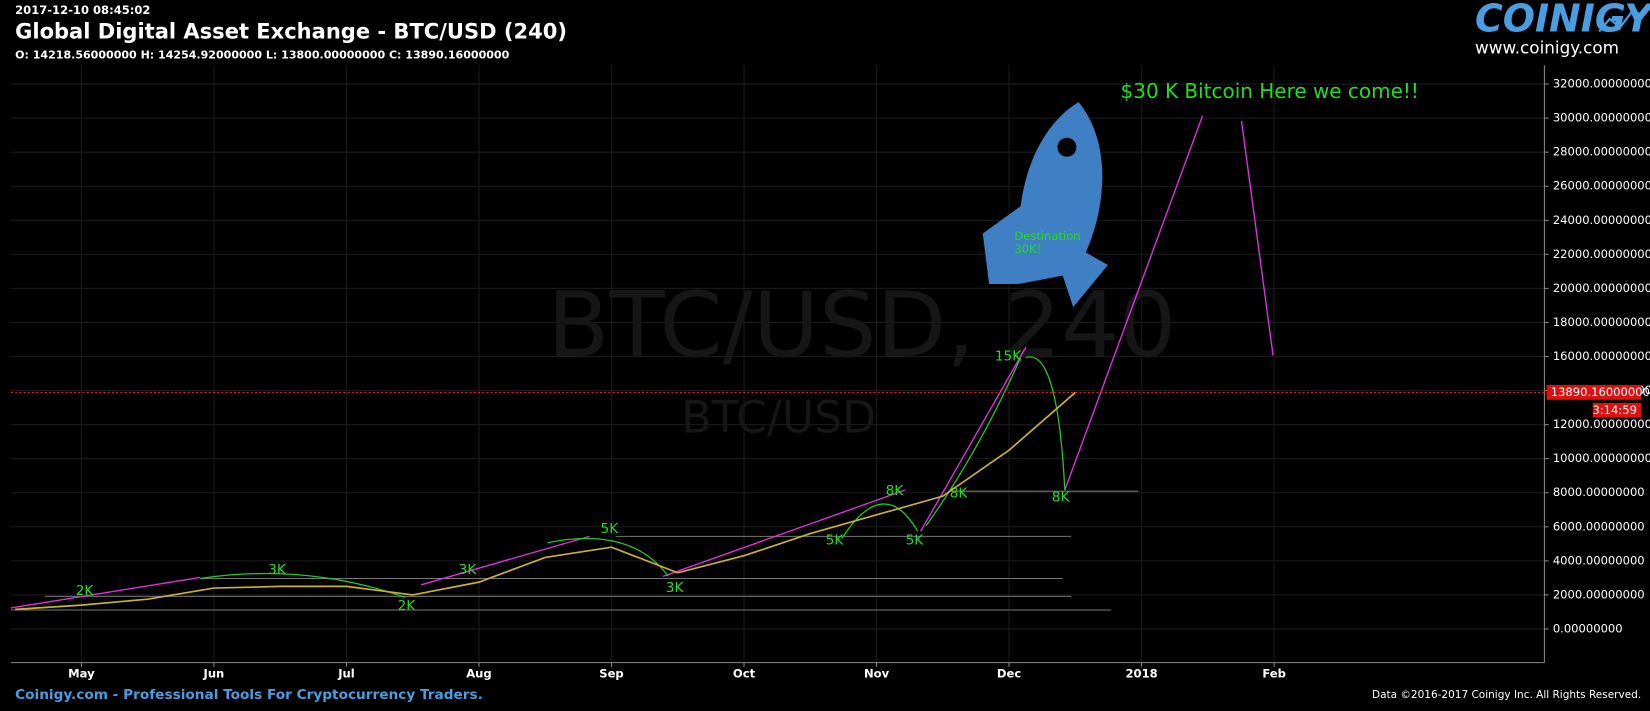  I want to click on annotation: 30K!, so click(1027, 249).